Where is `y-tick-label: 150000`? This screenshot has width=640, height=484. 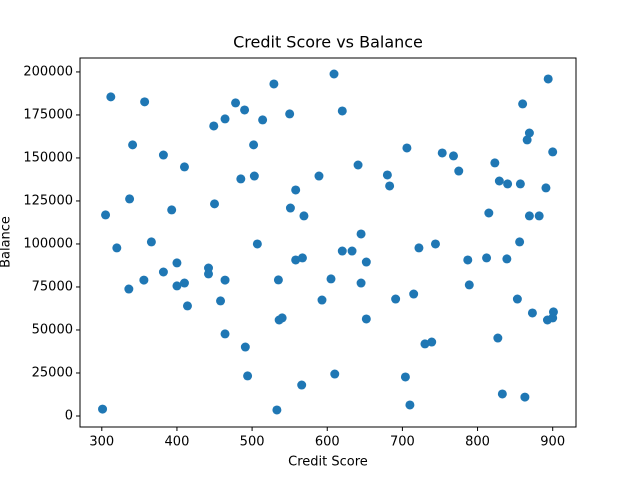 y-tick-label: 150000 is located at coordinates (48, 157).